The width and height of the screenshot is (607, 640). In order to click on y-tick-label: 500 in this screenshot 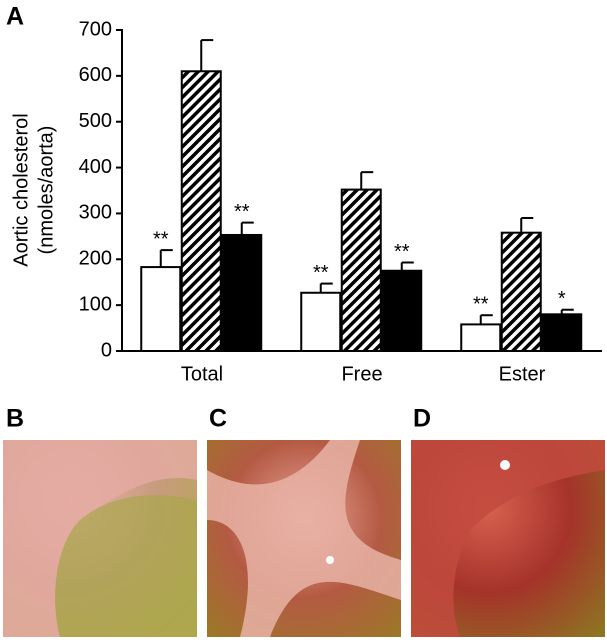, I will do `click(95, 121)`.